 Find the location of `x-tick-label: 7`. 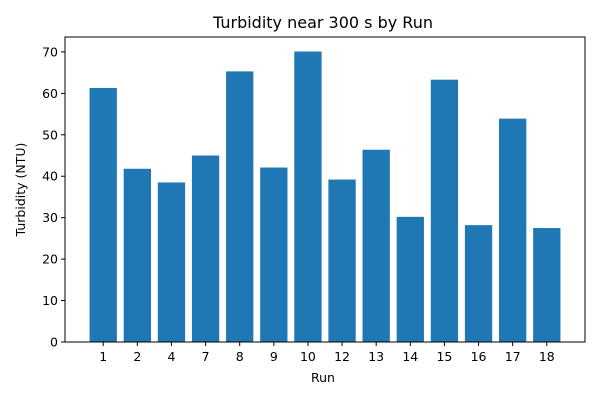

x-tick-label: 7 is located at coordinates (206, 356).